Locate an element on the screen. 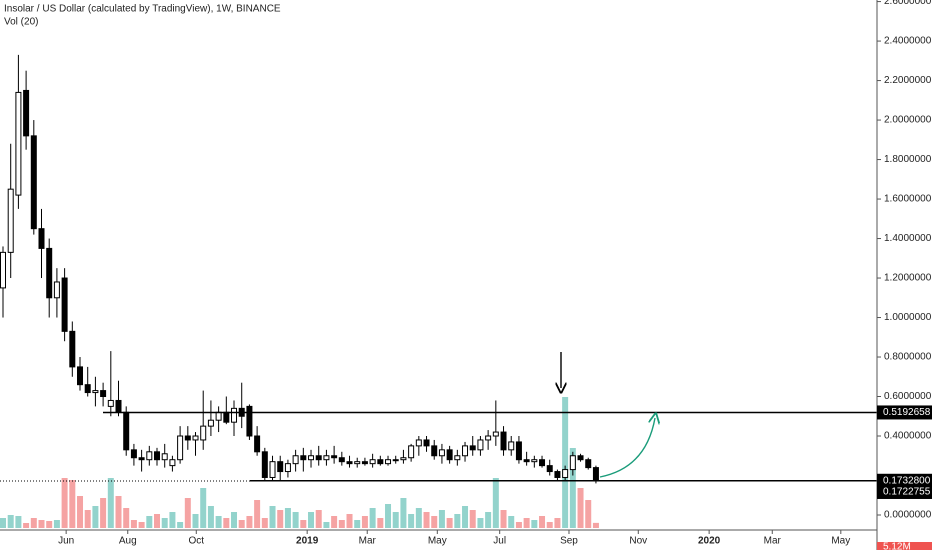 The height and width of the screenshot is (550, 932). y-tick-label: 0.0000000 is located at coordinates (908, 515).